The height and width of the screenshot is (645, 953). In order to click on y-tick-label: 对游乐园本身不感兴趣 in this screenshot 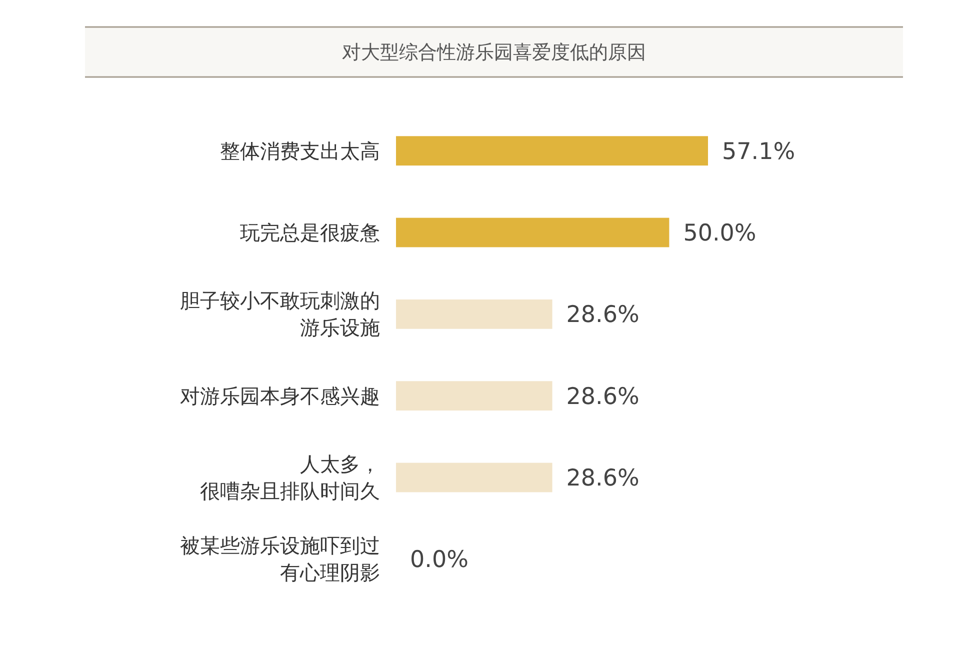, I will do `click(280, 396)`.